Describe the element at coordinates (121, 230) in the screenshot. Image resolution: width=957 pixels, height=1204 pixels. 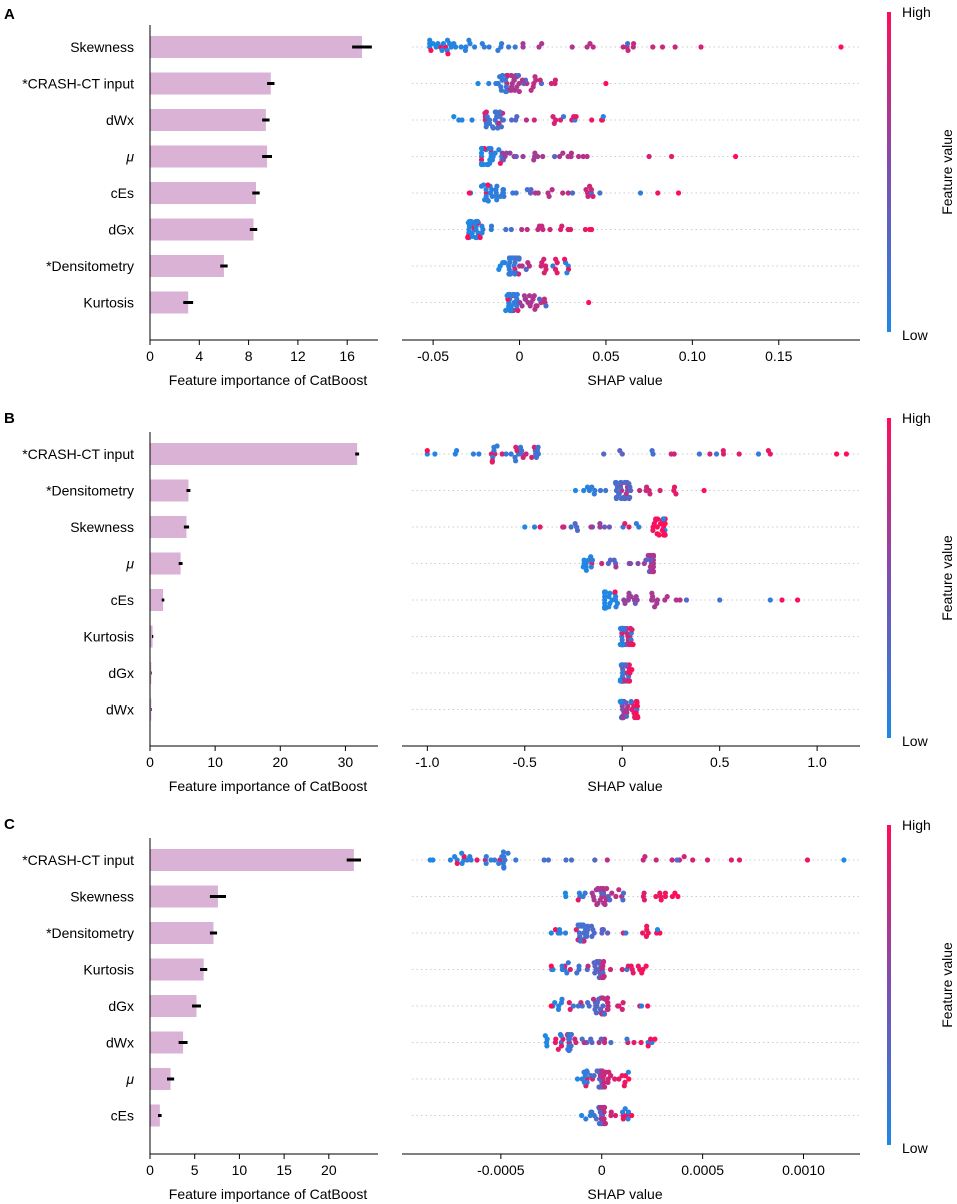
I see `feature-label: dGx` at that location.